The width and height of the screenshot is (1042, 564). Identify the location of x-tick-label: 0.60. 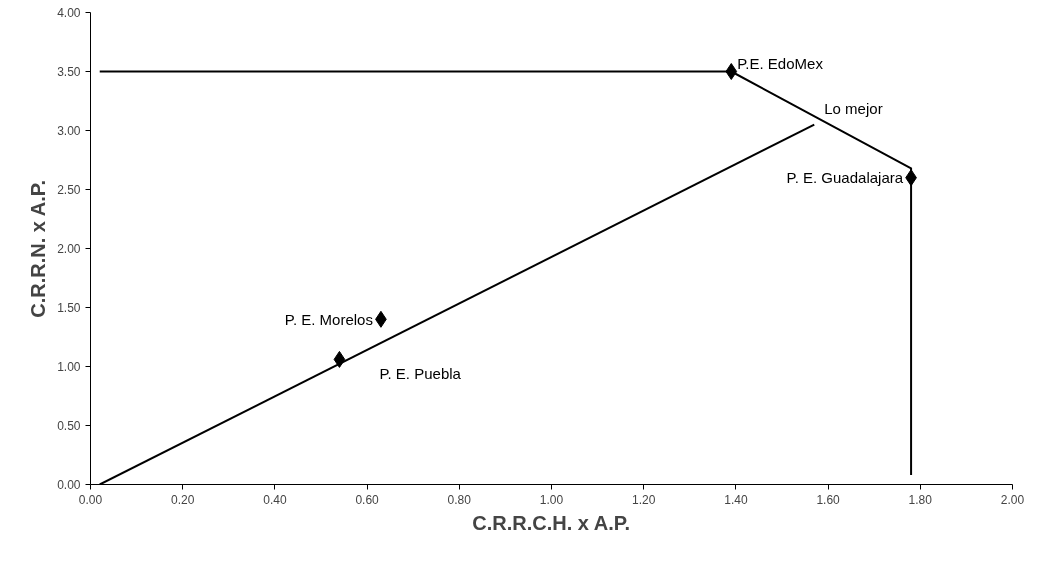
(367, 499).